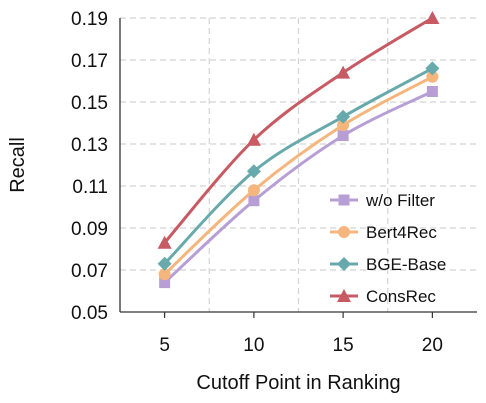  What do you see at coordinates (89, 313) in the screenshot?
I see `y-tick-label: 0.05` at bounding box center [89, 313].